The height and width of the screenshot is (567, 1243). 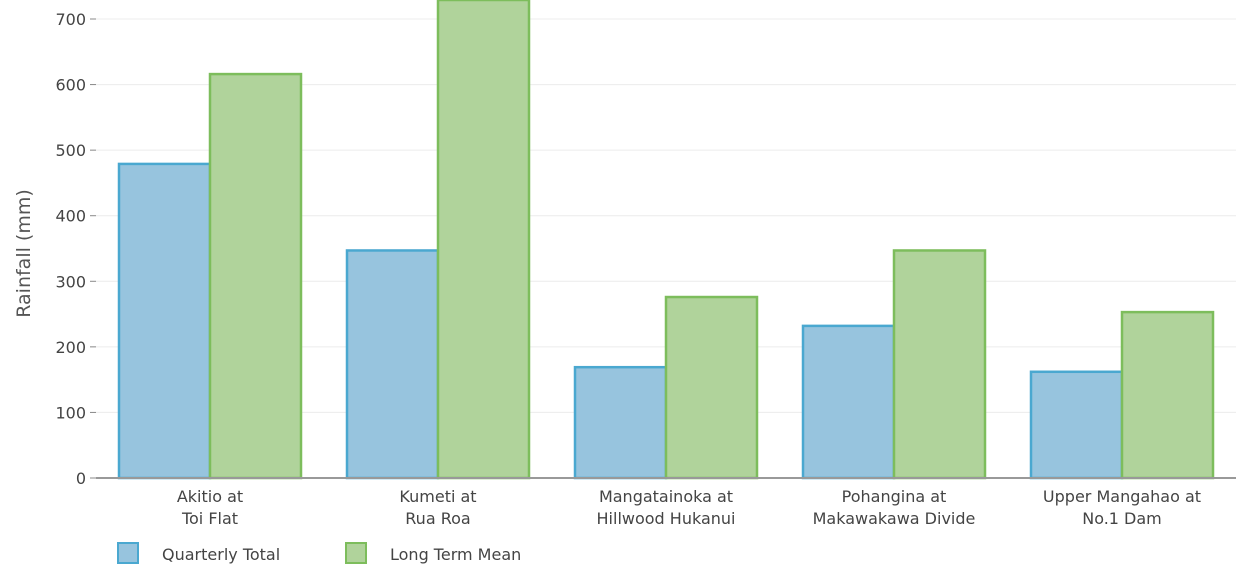 I want to click on legend: Quarterly Total Long Term Mean, so click(x=319, y=553).